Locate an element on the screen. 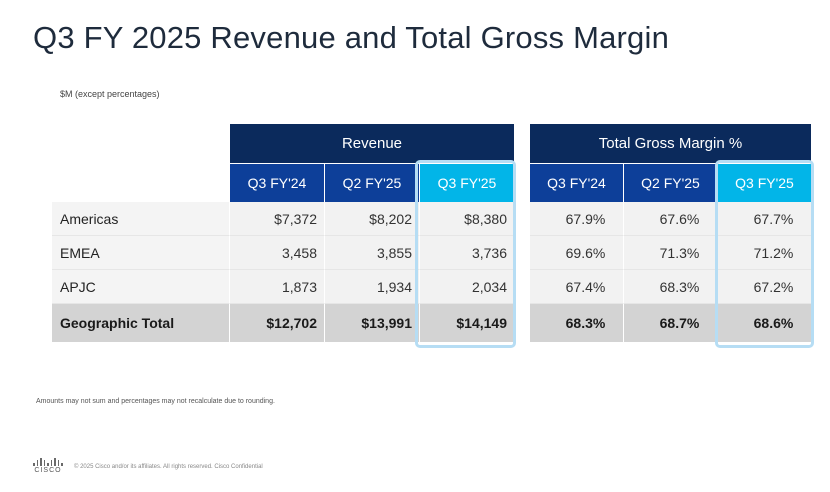 The height and width of the screenshot is (492, 830). cisco-logo: CISCO is located at coordinates (48, 466).